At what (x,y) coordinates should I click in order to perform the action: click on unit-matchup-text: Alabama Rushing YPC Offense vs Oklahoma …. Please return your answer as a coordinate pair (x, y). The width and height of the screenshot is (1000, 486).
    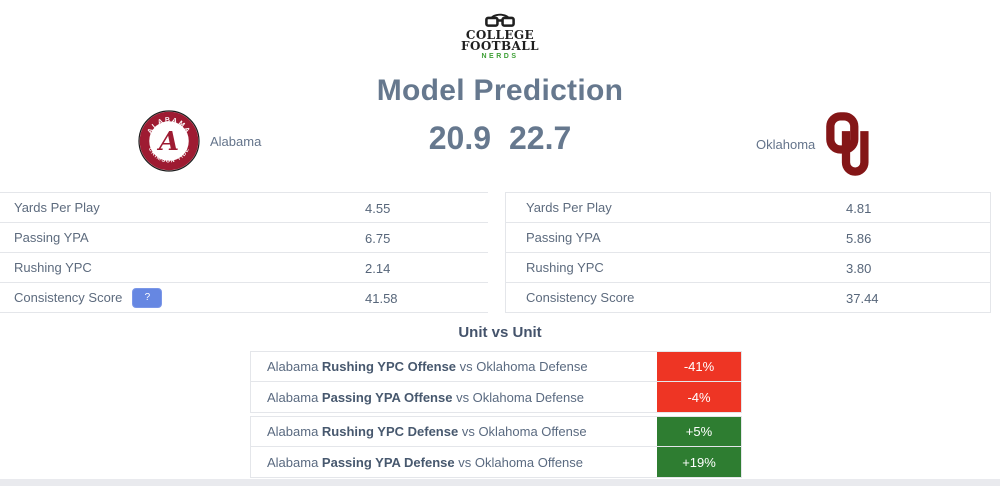
    Looking at the image, I should click on (427, 366).